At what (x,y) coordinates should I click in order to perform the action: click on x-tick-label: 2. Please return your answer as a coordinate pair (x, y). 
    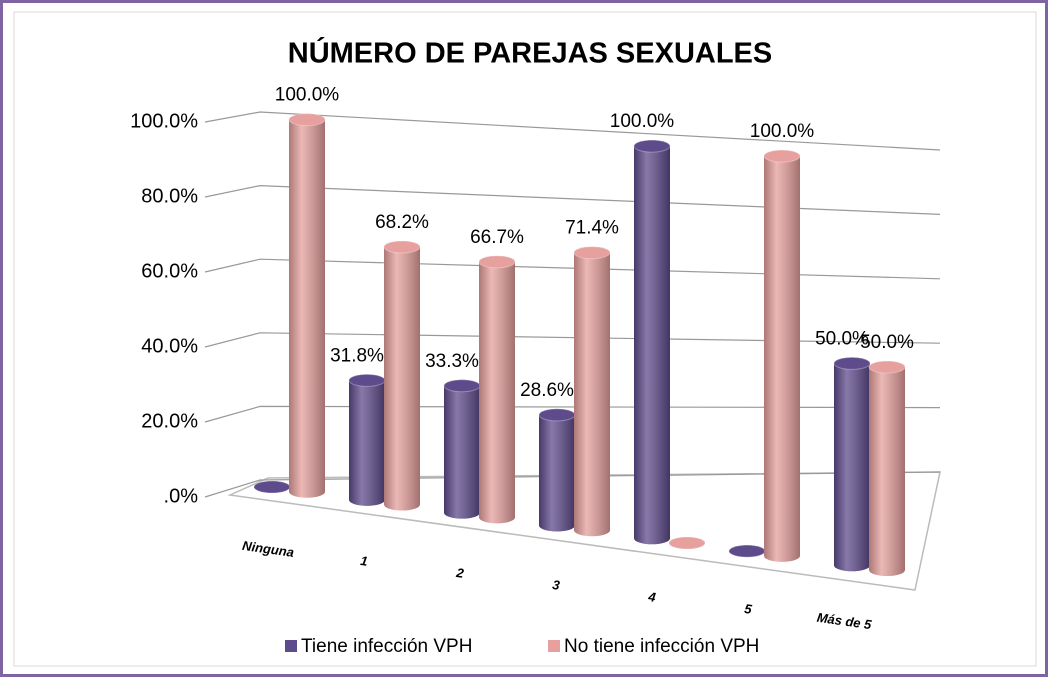
    Looking at the image, I should click on (460, 573).